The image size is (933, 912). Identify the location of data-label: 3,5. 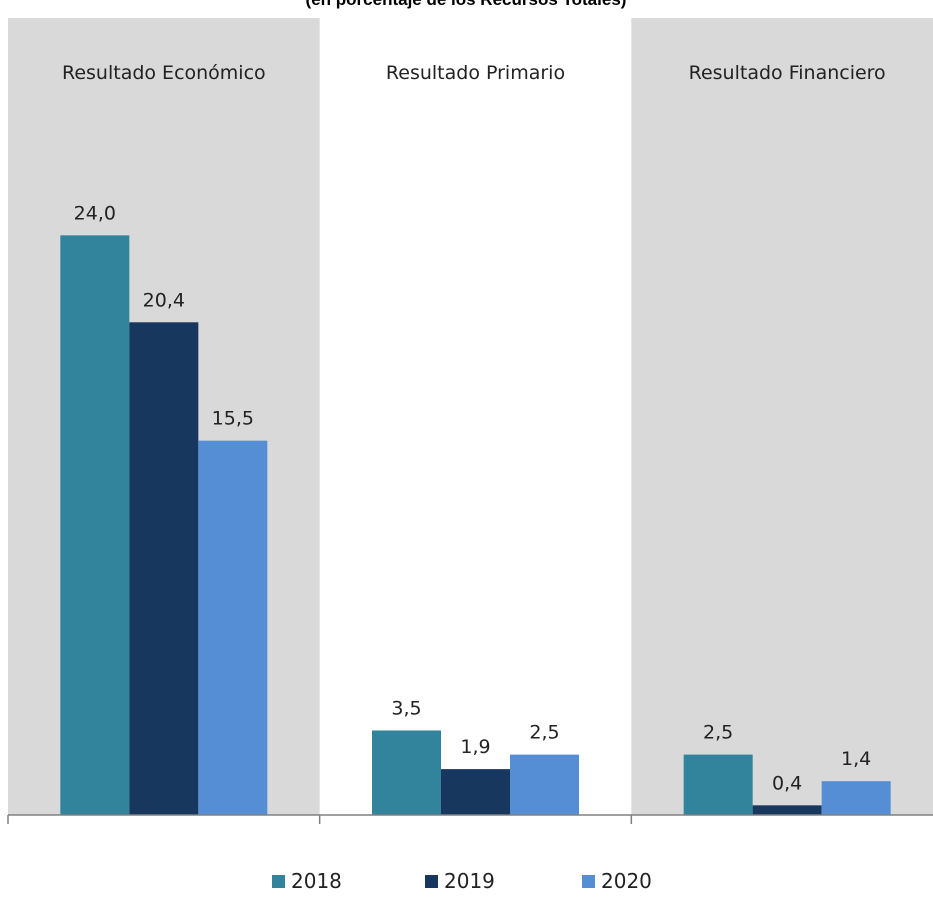
(406, 708).